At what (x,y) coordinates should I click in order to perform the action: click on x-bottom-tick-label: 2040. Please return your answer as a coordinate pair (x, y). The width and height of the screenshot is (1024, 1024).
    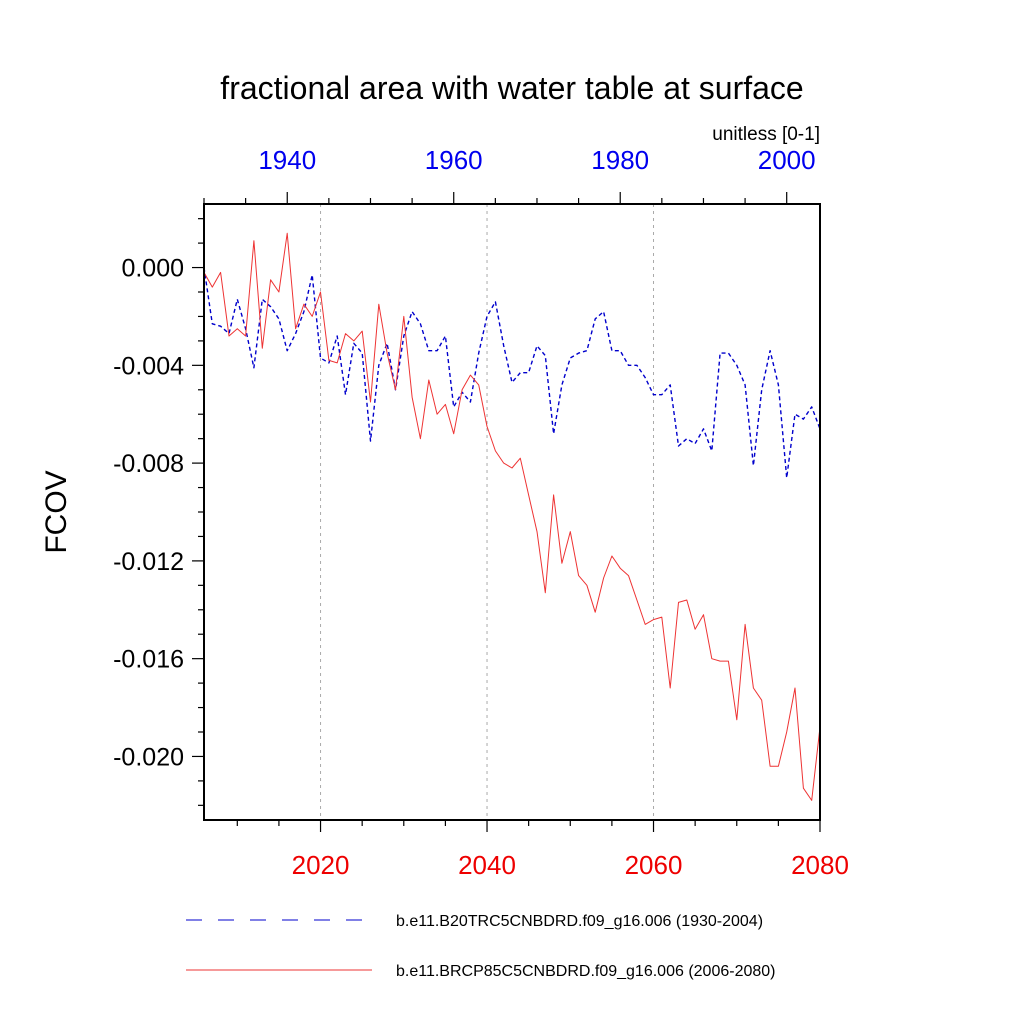
    Looking at the image, I should click on (487, 865).